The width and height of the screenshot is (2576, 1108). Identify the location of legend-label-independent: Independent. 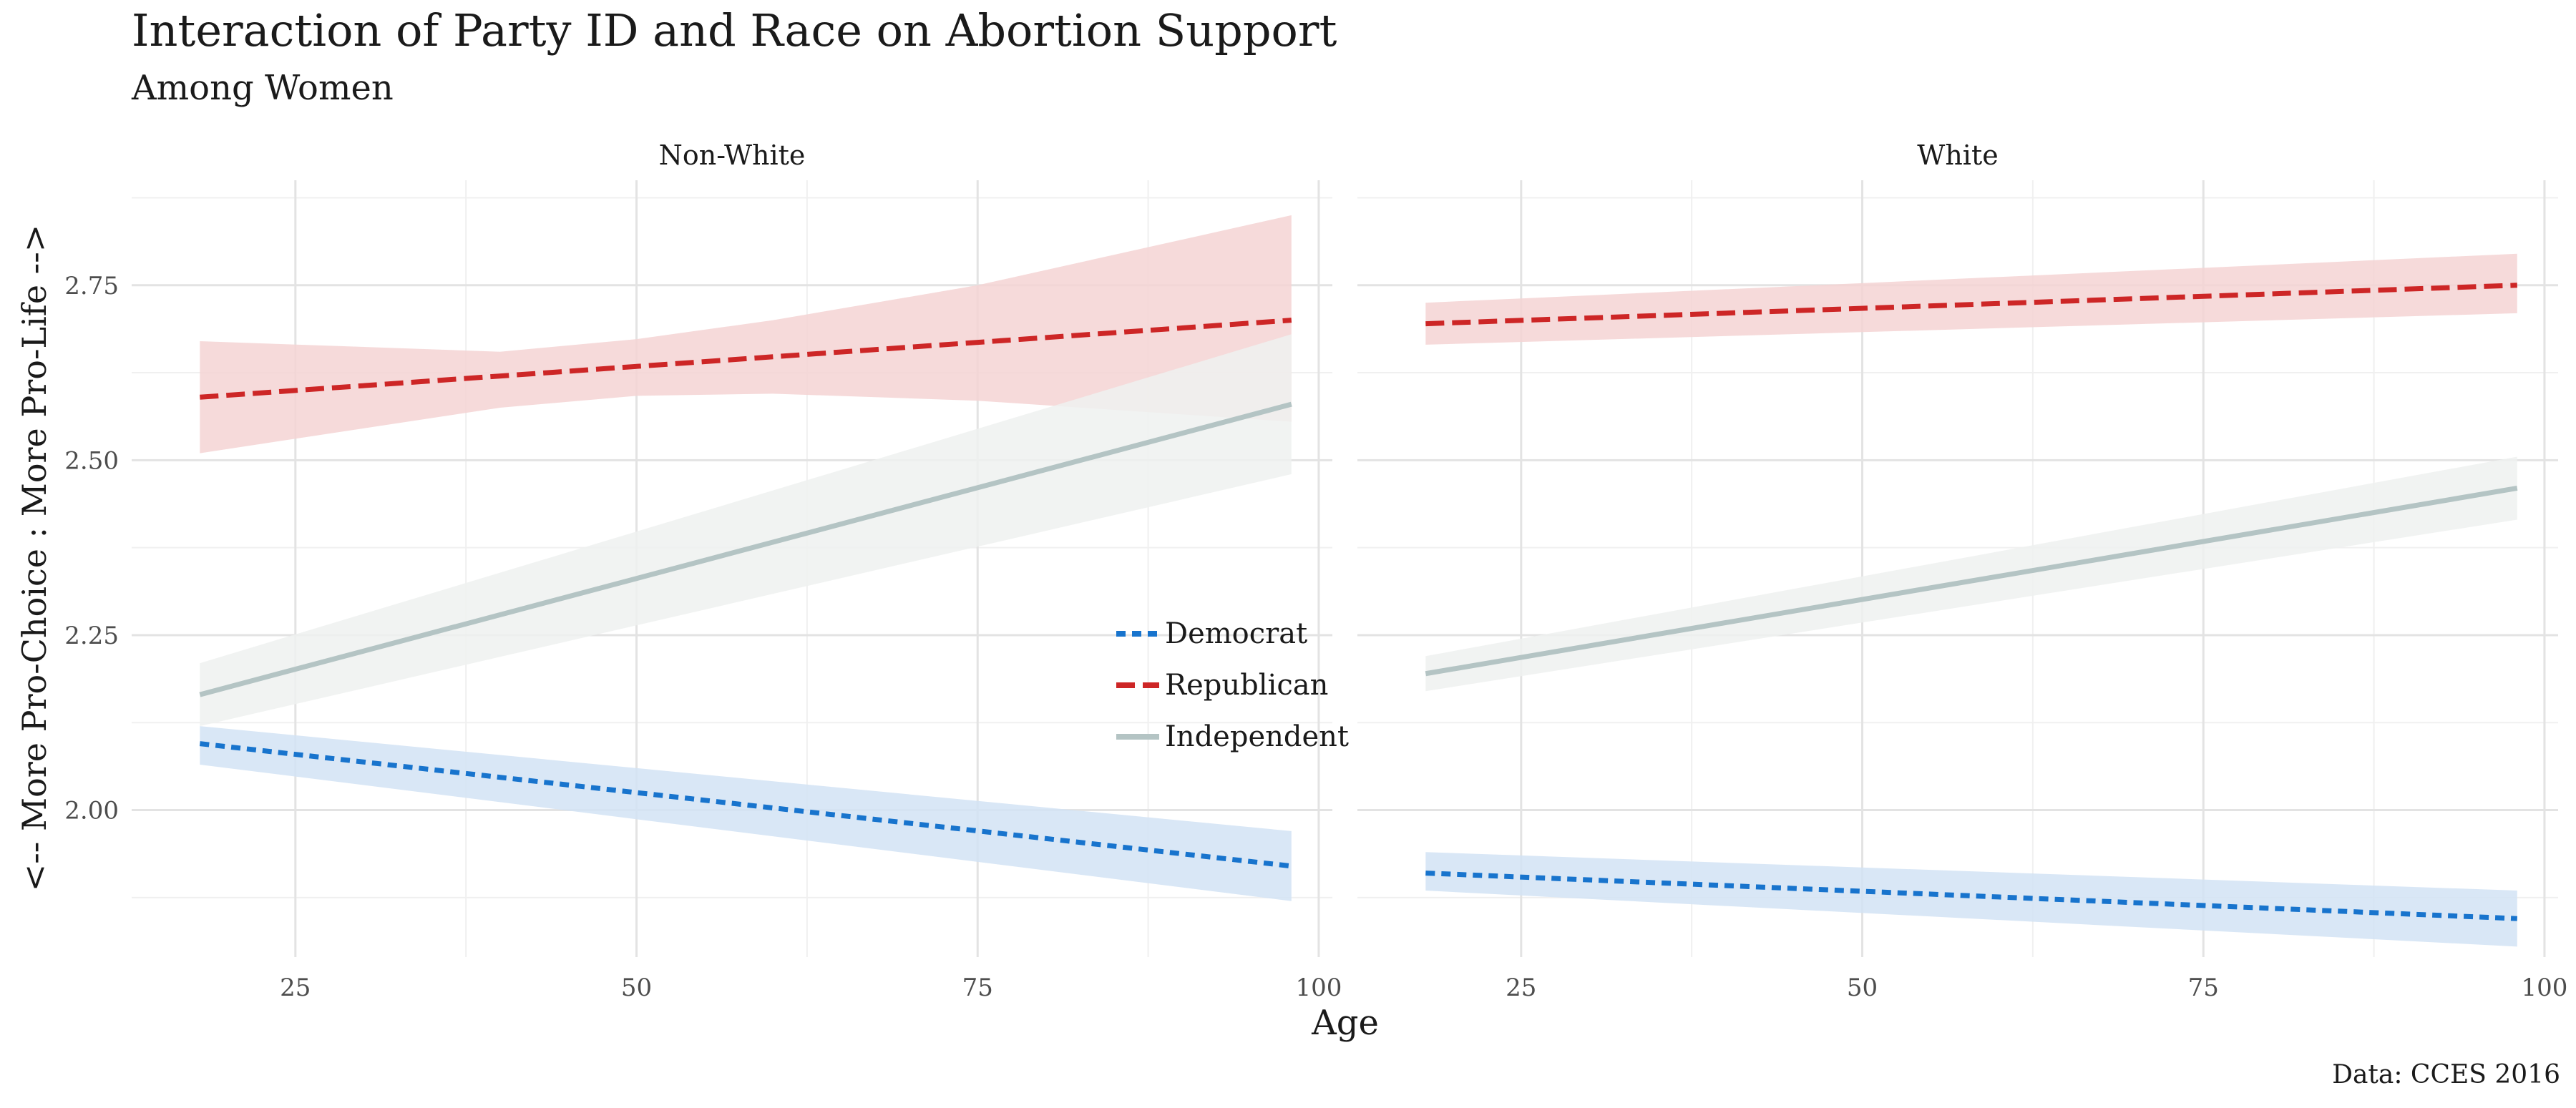
(1257, 737).